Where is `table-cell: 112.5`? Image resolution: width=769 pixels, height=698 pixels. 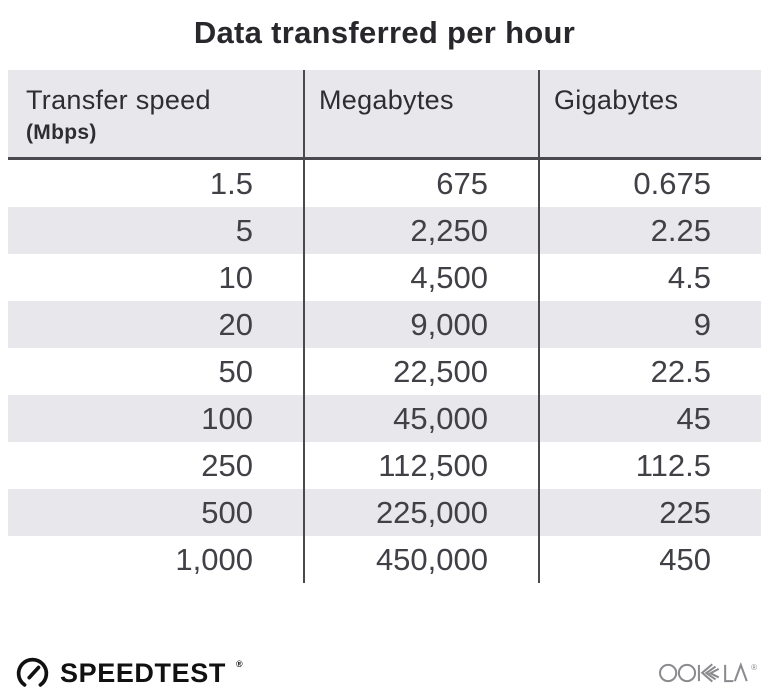 table-cell: 112.5 is located at coordinates (649, 465).